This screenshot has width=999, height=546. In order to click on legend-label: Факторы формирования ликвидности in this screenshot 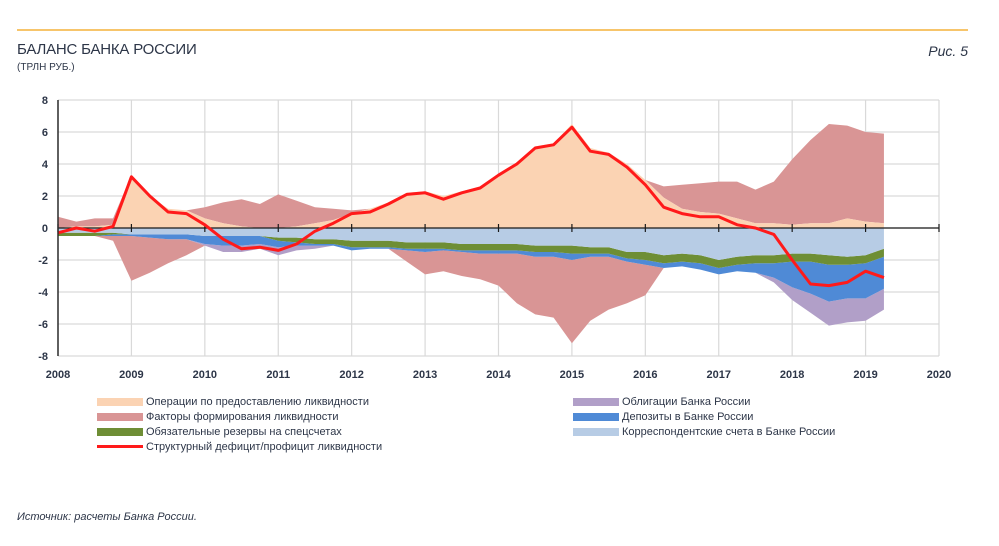, I will do `click(242, 416)`.